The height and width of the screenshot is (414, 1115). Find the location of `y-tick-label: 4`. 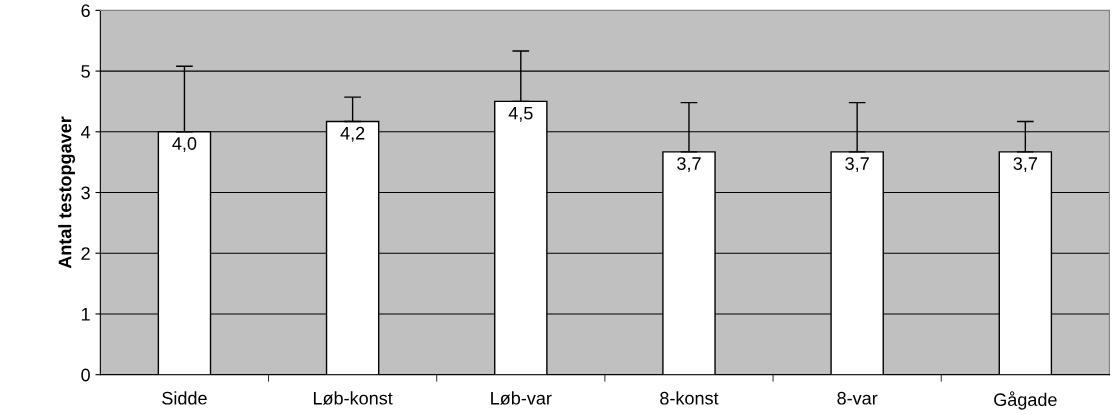

y-tick-label: 4 is located at coordinates (86, 132).